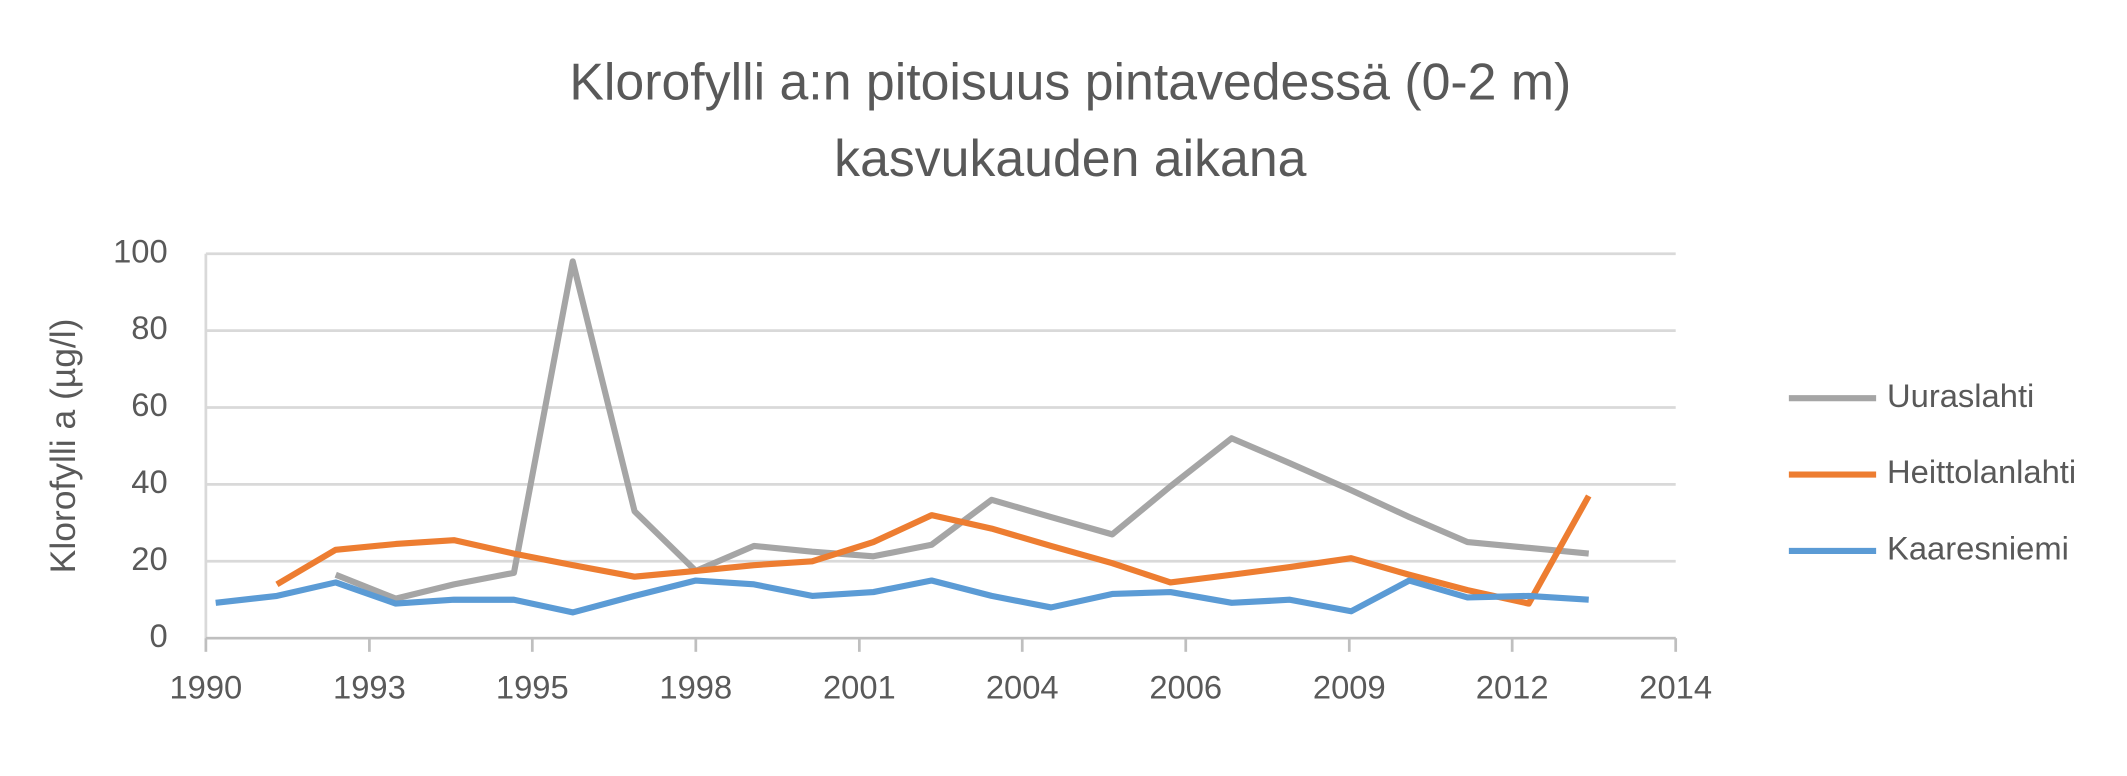  I want to click on y-tick-label: 60, so click(149, 404).